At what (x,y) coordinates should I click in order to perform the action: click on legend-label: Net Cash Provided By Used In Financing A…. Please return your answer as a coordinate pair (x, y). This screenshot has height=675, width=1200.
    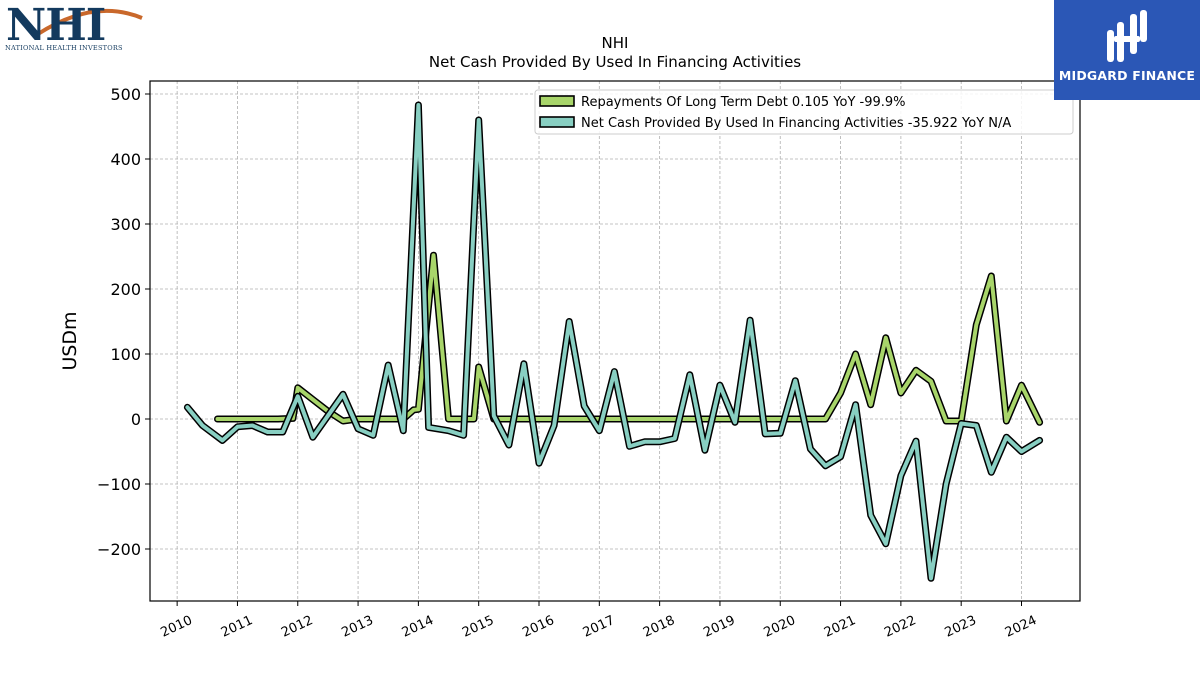
    Looking at the image, I should click on (796, 123).